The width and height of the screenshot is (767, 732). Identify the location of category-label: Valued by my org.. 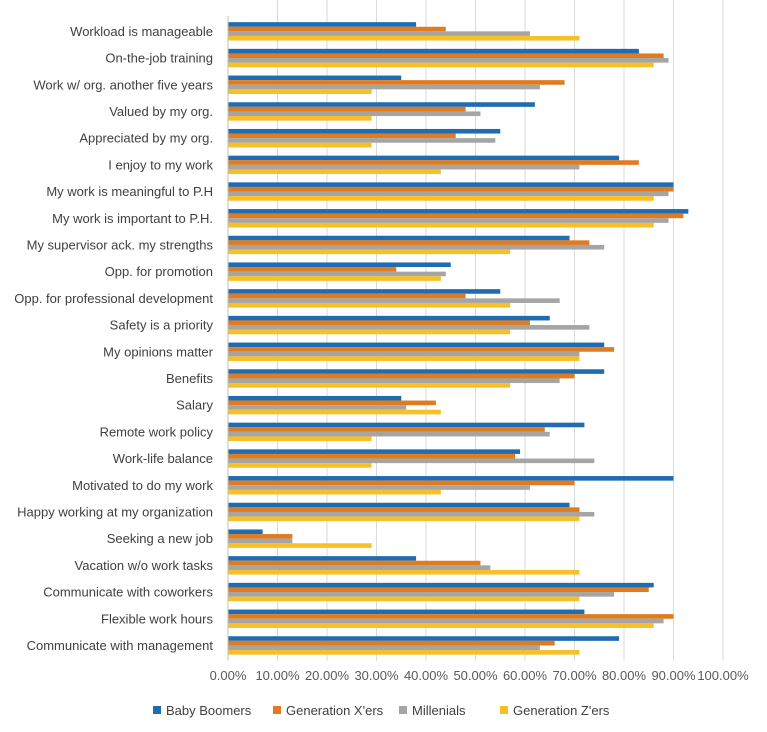
(161, 111).